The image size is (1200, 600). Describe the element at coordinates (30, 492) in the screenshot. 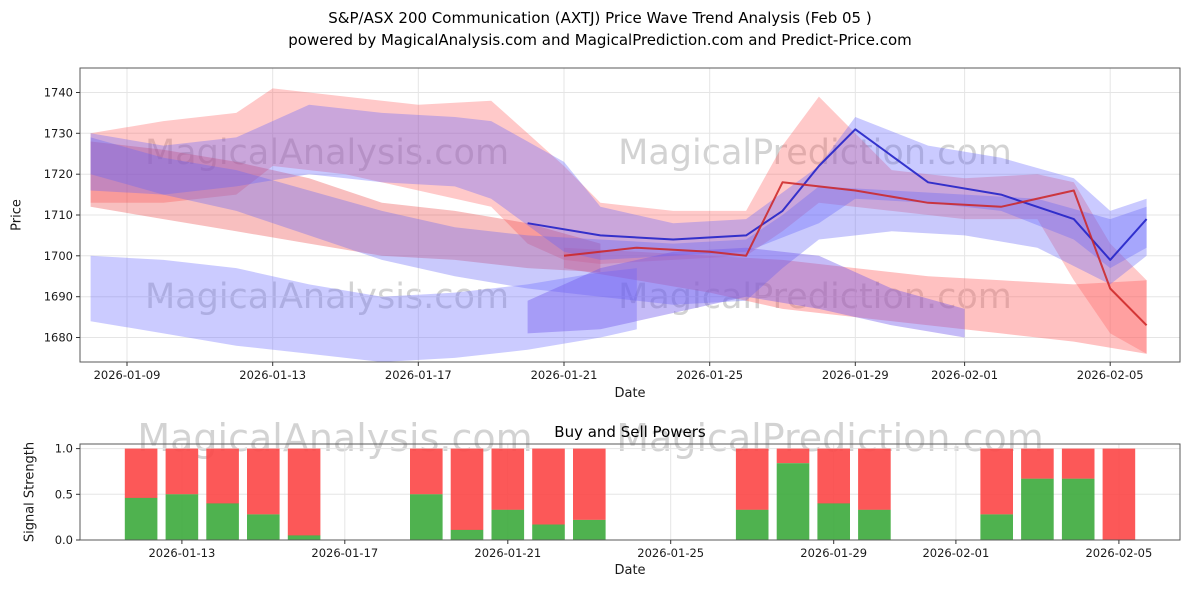

I see `signal-strength-axis-label: Signal Strength` at that location.